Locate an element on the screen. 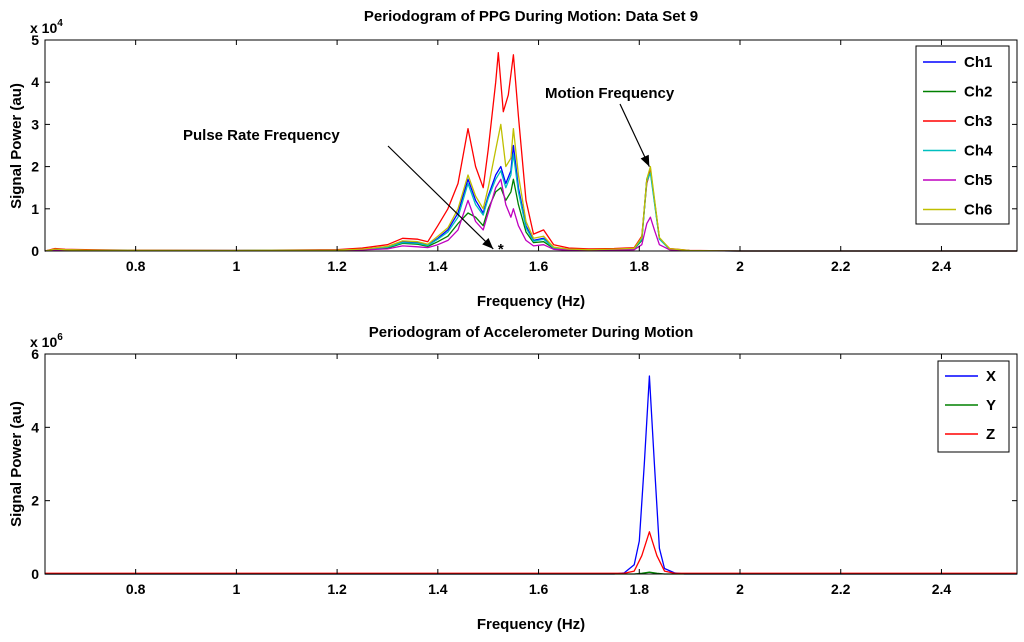 Image resolution: width=1024 pixels, height=642 pixels. accel-y-tick-label: 0 is located at coordinates (35, 574).